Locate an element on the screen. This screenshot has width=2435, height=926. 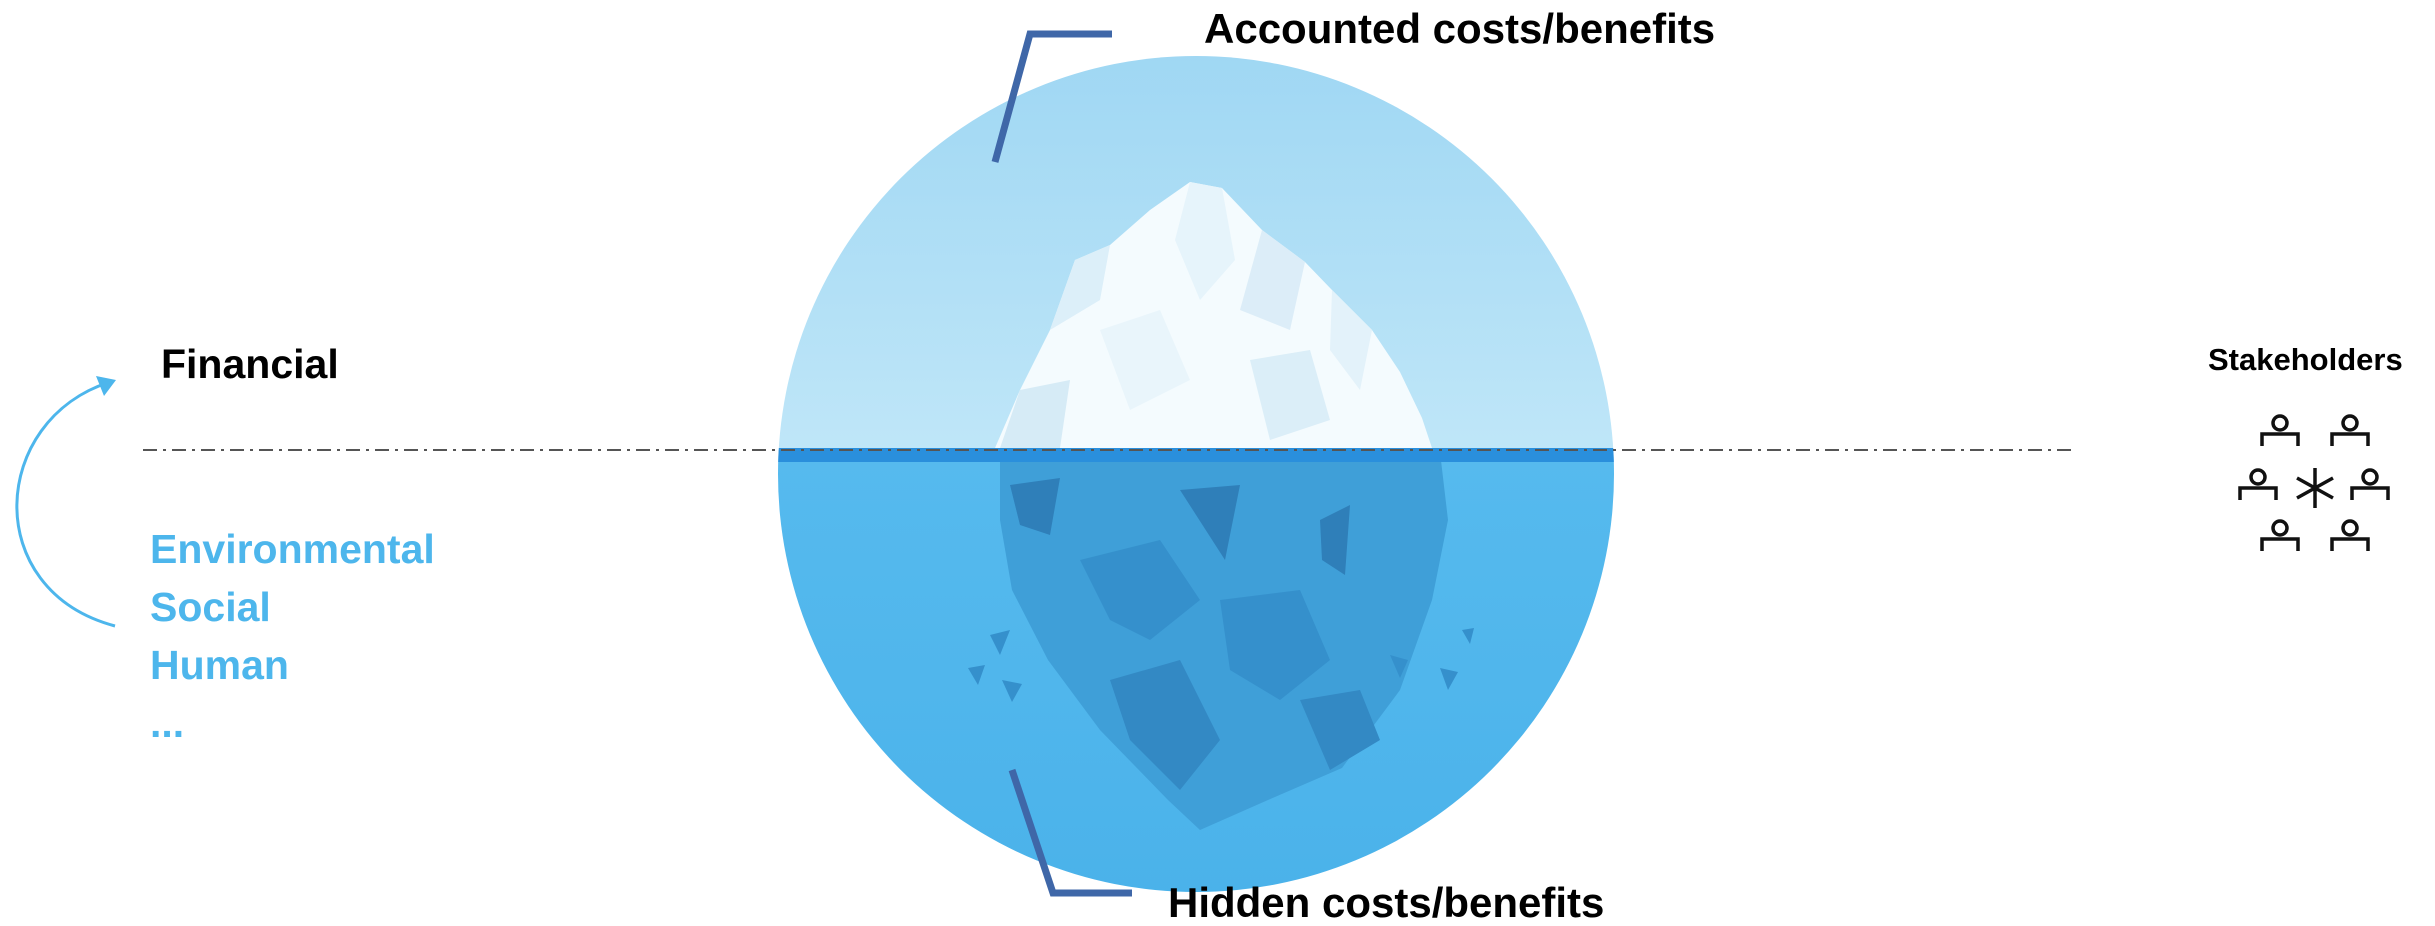
curved-arrow is located at coordinates (65, 502).